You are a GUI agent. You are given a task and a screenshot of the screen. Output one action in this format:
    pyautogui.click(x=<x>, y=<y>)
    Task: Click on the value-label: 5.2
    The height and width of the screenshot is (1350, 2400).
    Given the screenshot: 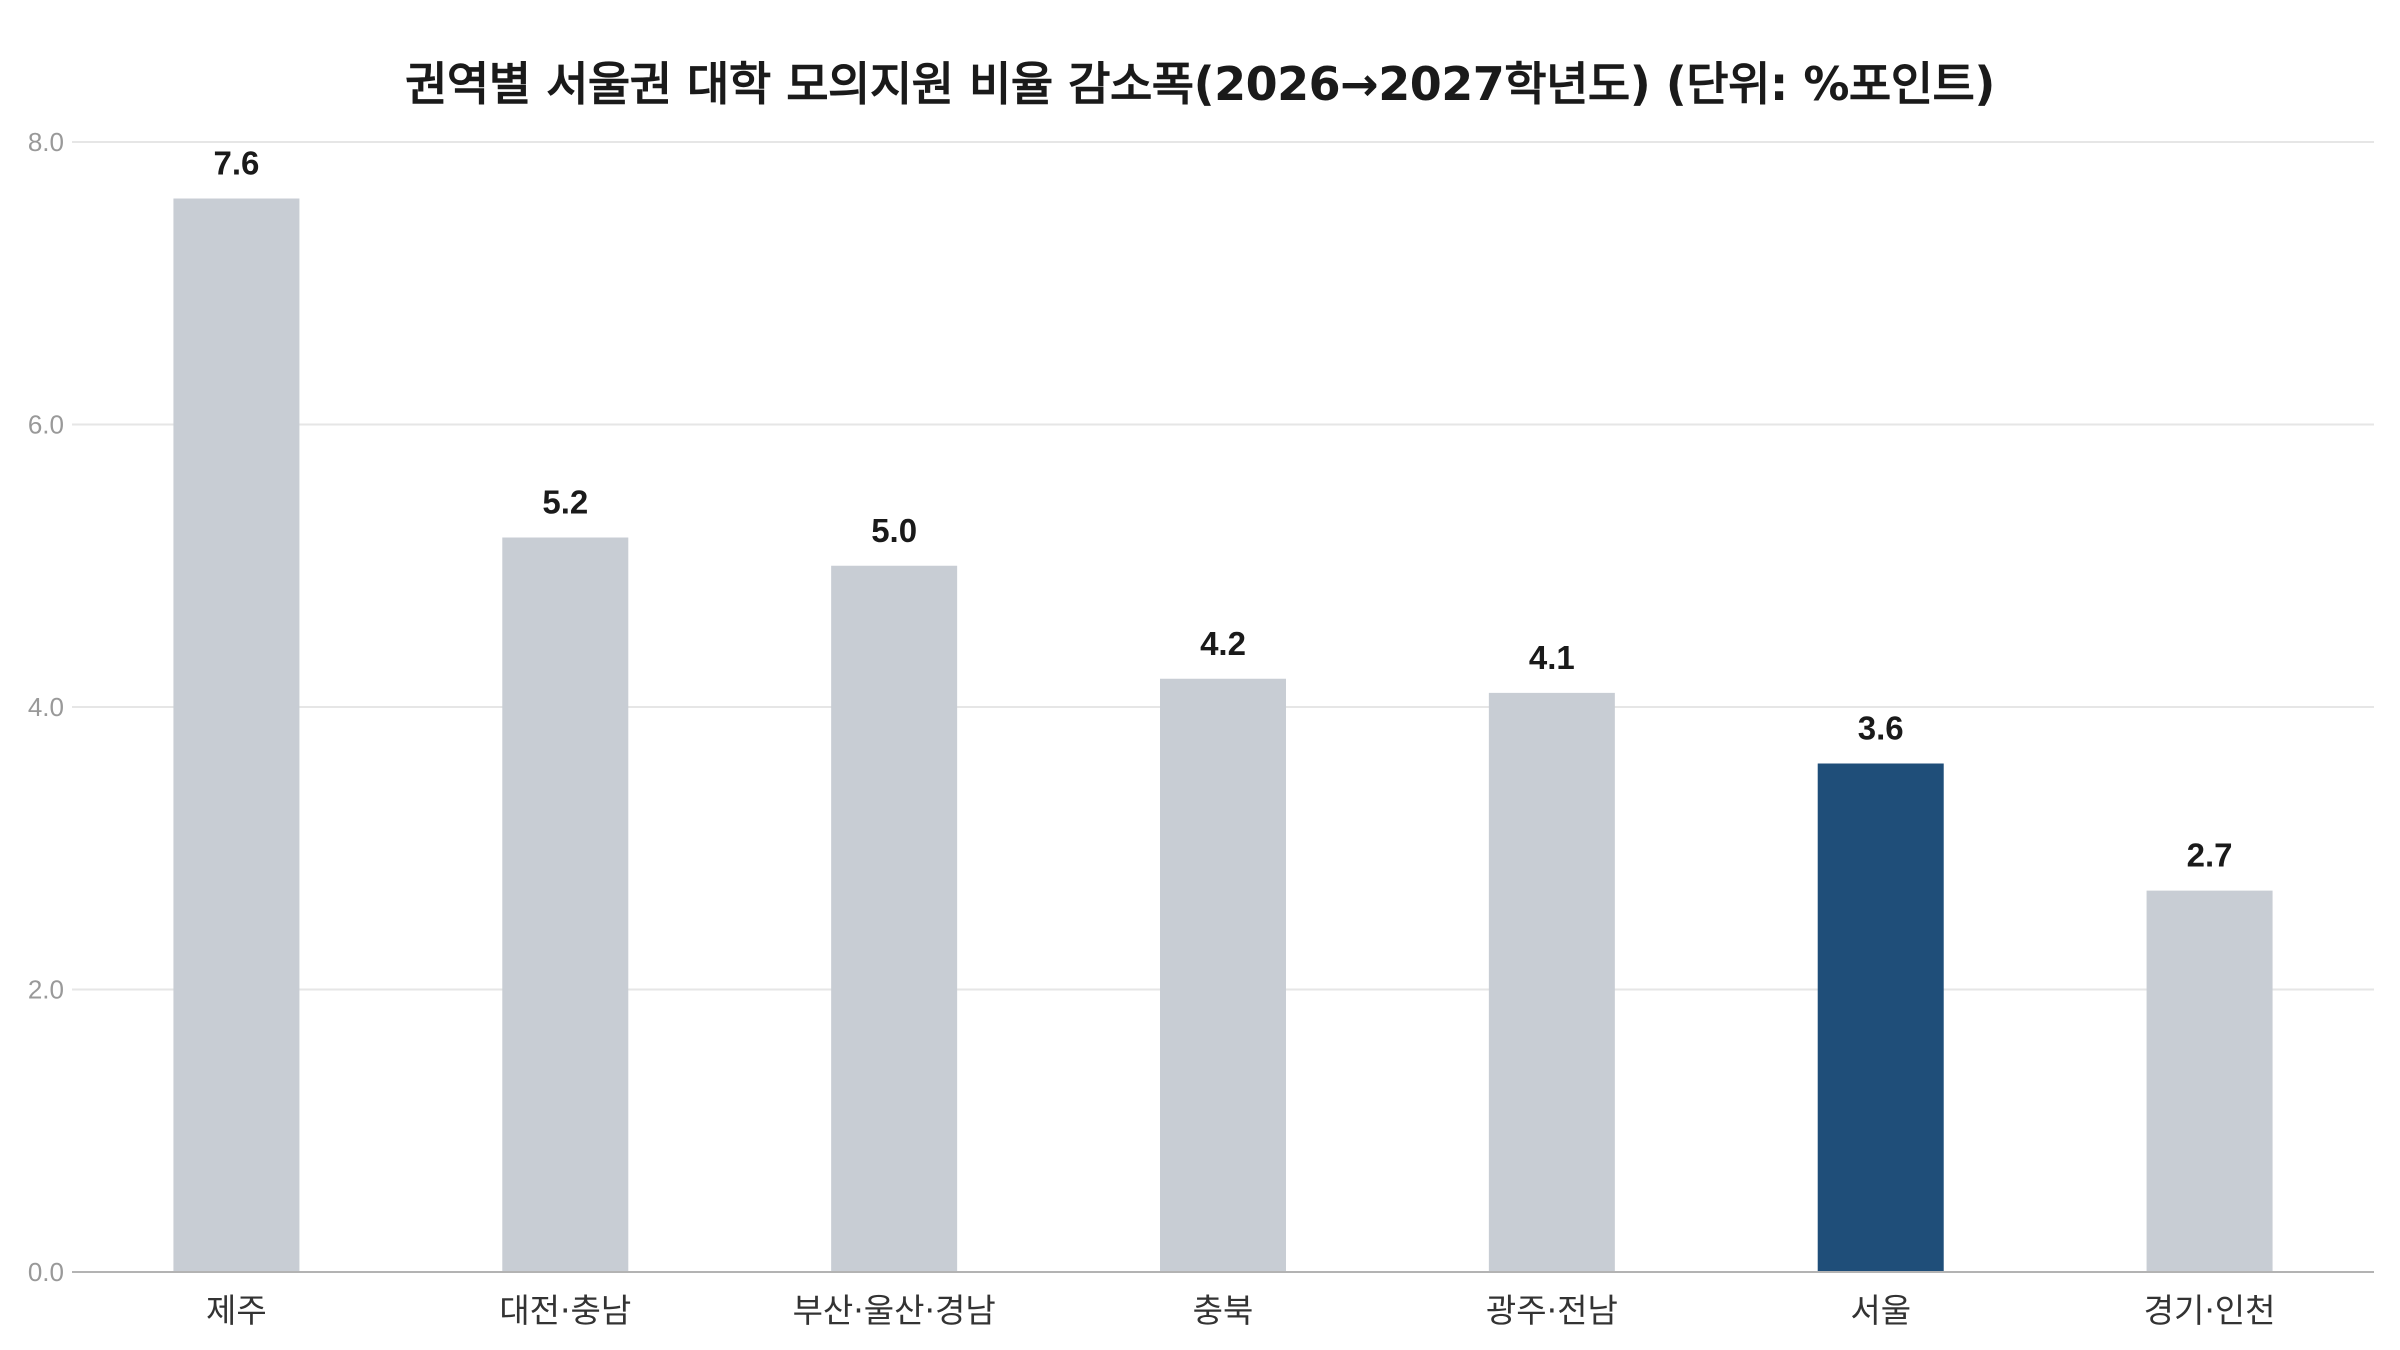 What is the action you would take?
    pyautogui.click(x=565, y=502)
    